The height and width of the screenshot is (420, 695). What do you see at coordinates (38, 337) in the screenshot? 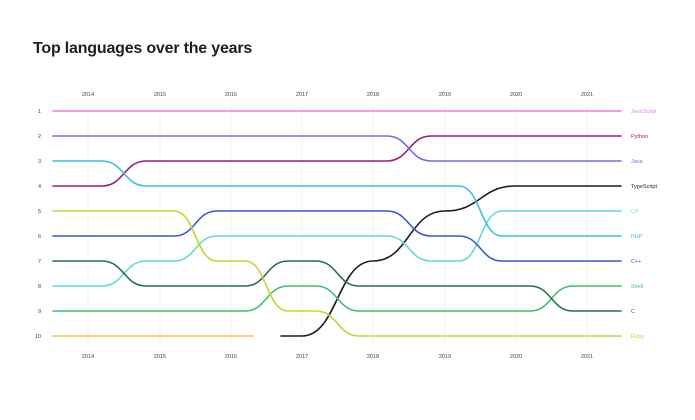
I see `rank-label: 10` at bounding box center [38, 337].